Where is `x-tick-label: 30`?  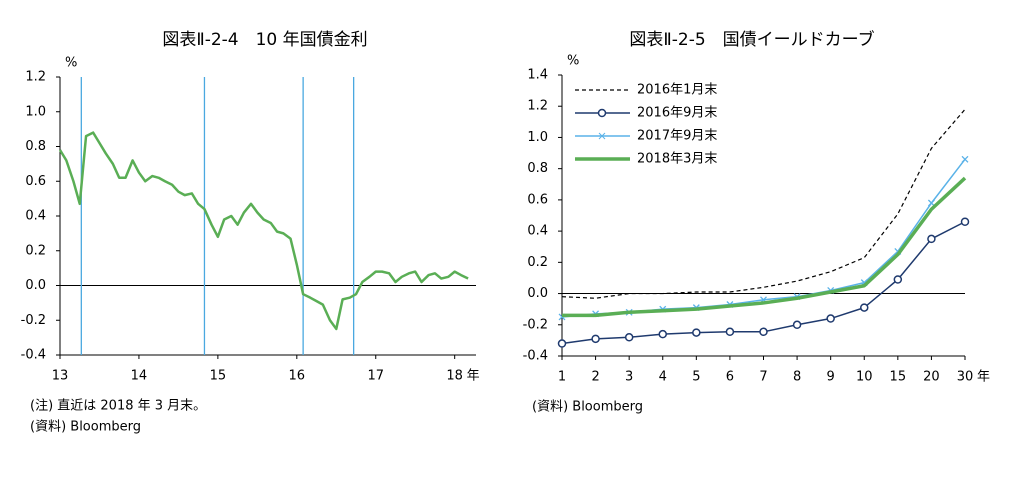 x-tick-label: 30 is located at coordinates (965, 377).